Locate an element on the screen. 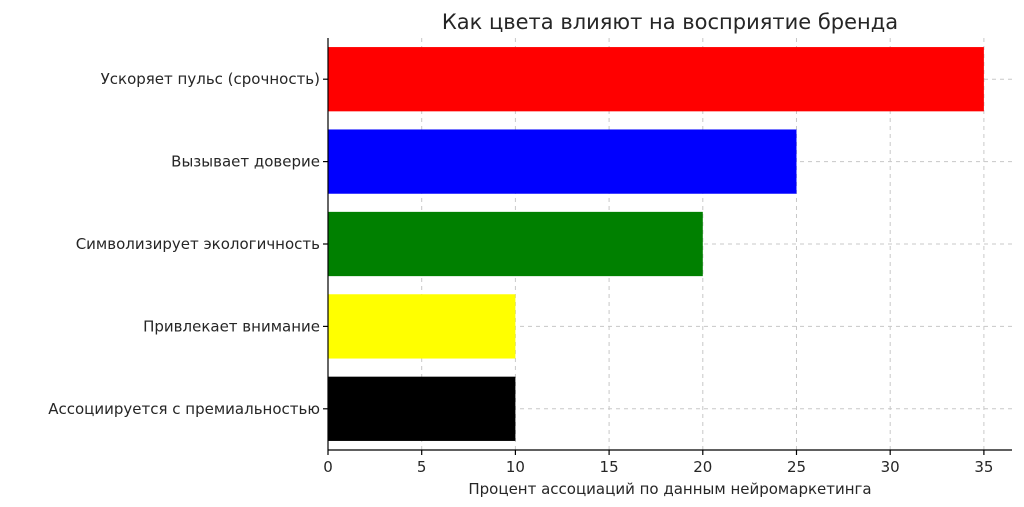 The width and height of the screenshot is (1024, 507). x-tick-label: 20 is located at coordinates (702, 467).